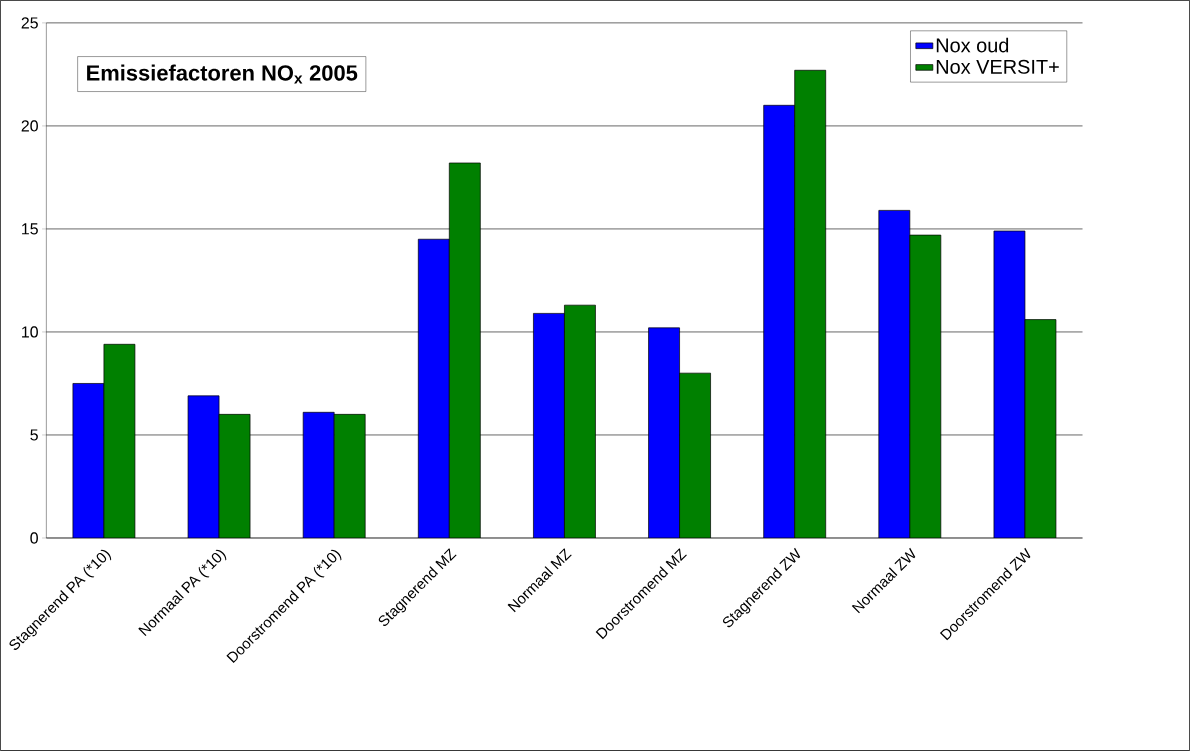  I want to click on y-tick-label: 15, so click(30, 229).